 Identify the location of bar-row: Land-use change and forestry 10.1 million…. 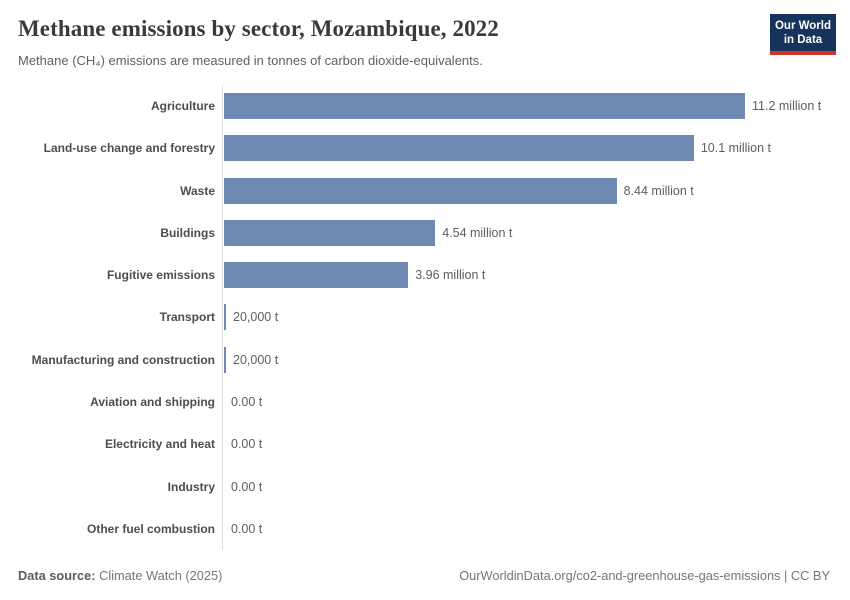
(425, 148).